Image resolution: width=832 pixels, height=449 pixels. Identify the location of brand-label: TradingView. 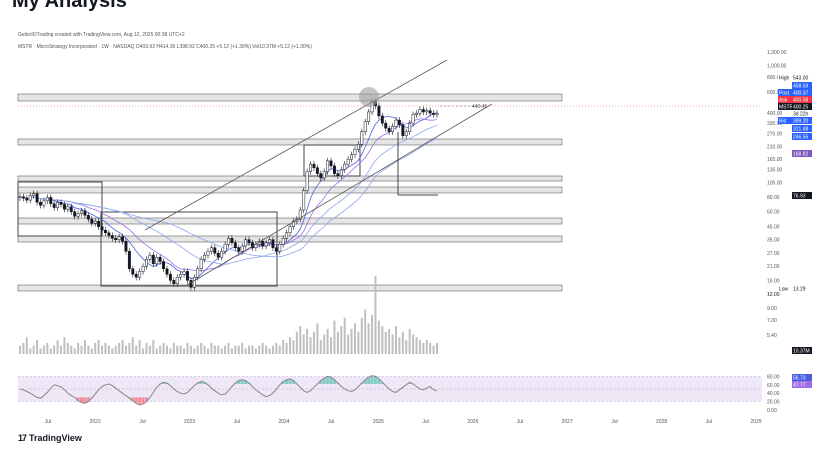
(55, 438).